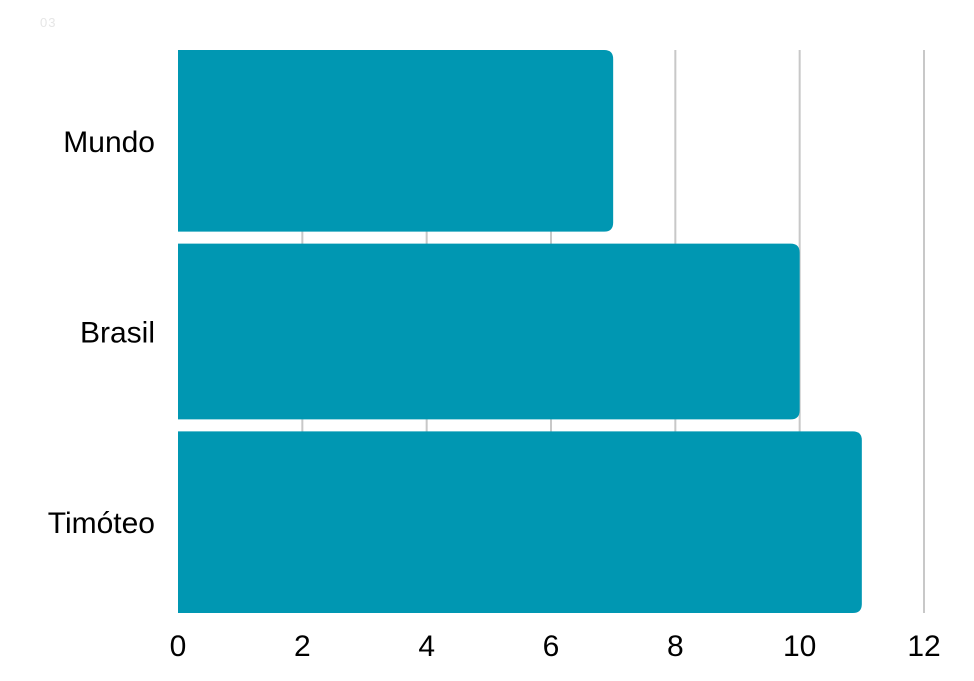 This screenshot has height=681, width=974. I want to click on x-tick-label-6: 6, so click(551, 646).